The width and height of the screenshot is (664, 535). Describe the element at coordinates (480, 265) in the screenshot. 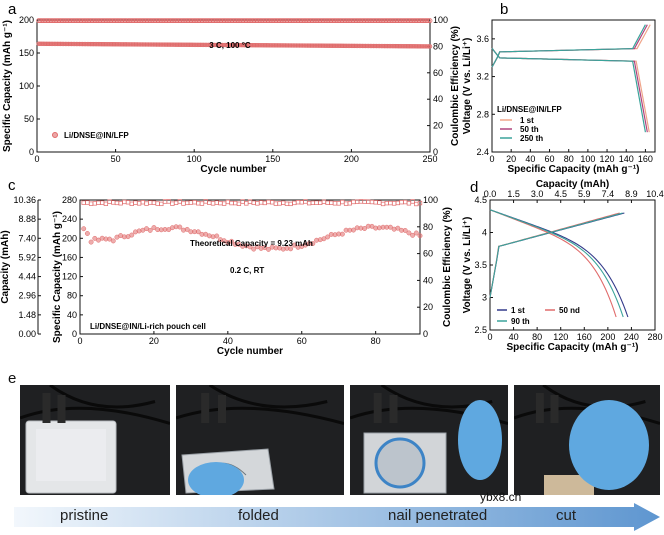

I see `d-ytick-label: 3.5` at that location.